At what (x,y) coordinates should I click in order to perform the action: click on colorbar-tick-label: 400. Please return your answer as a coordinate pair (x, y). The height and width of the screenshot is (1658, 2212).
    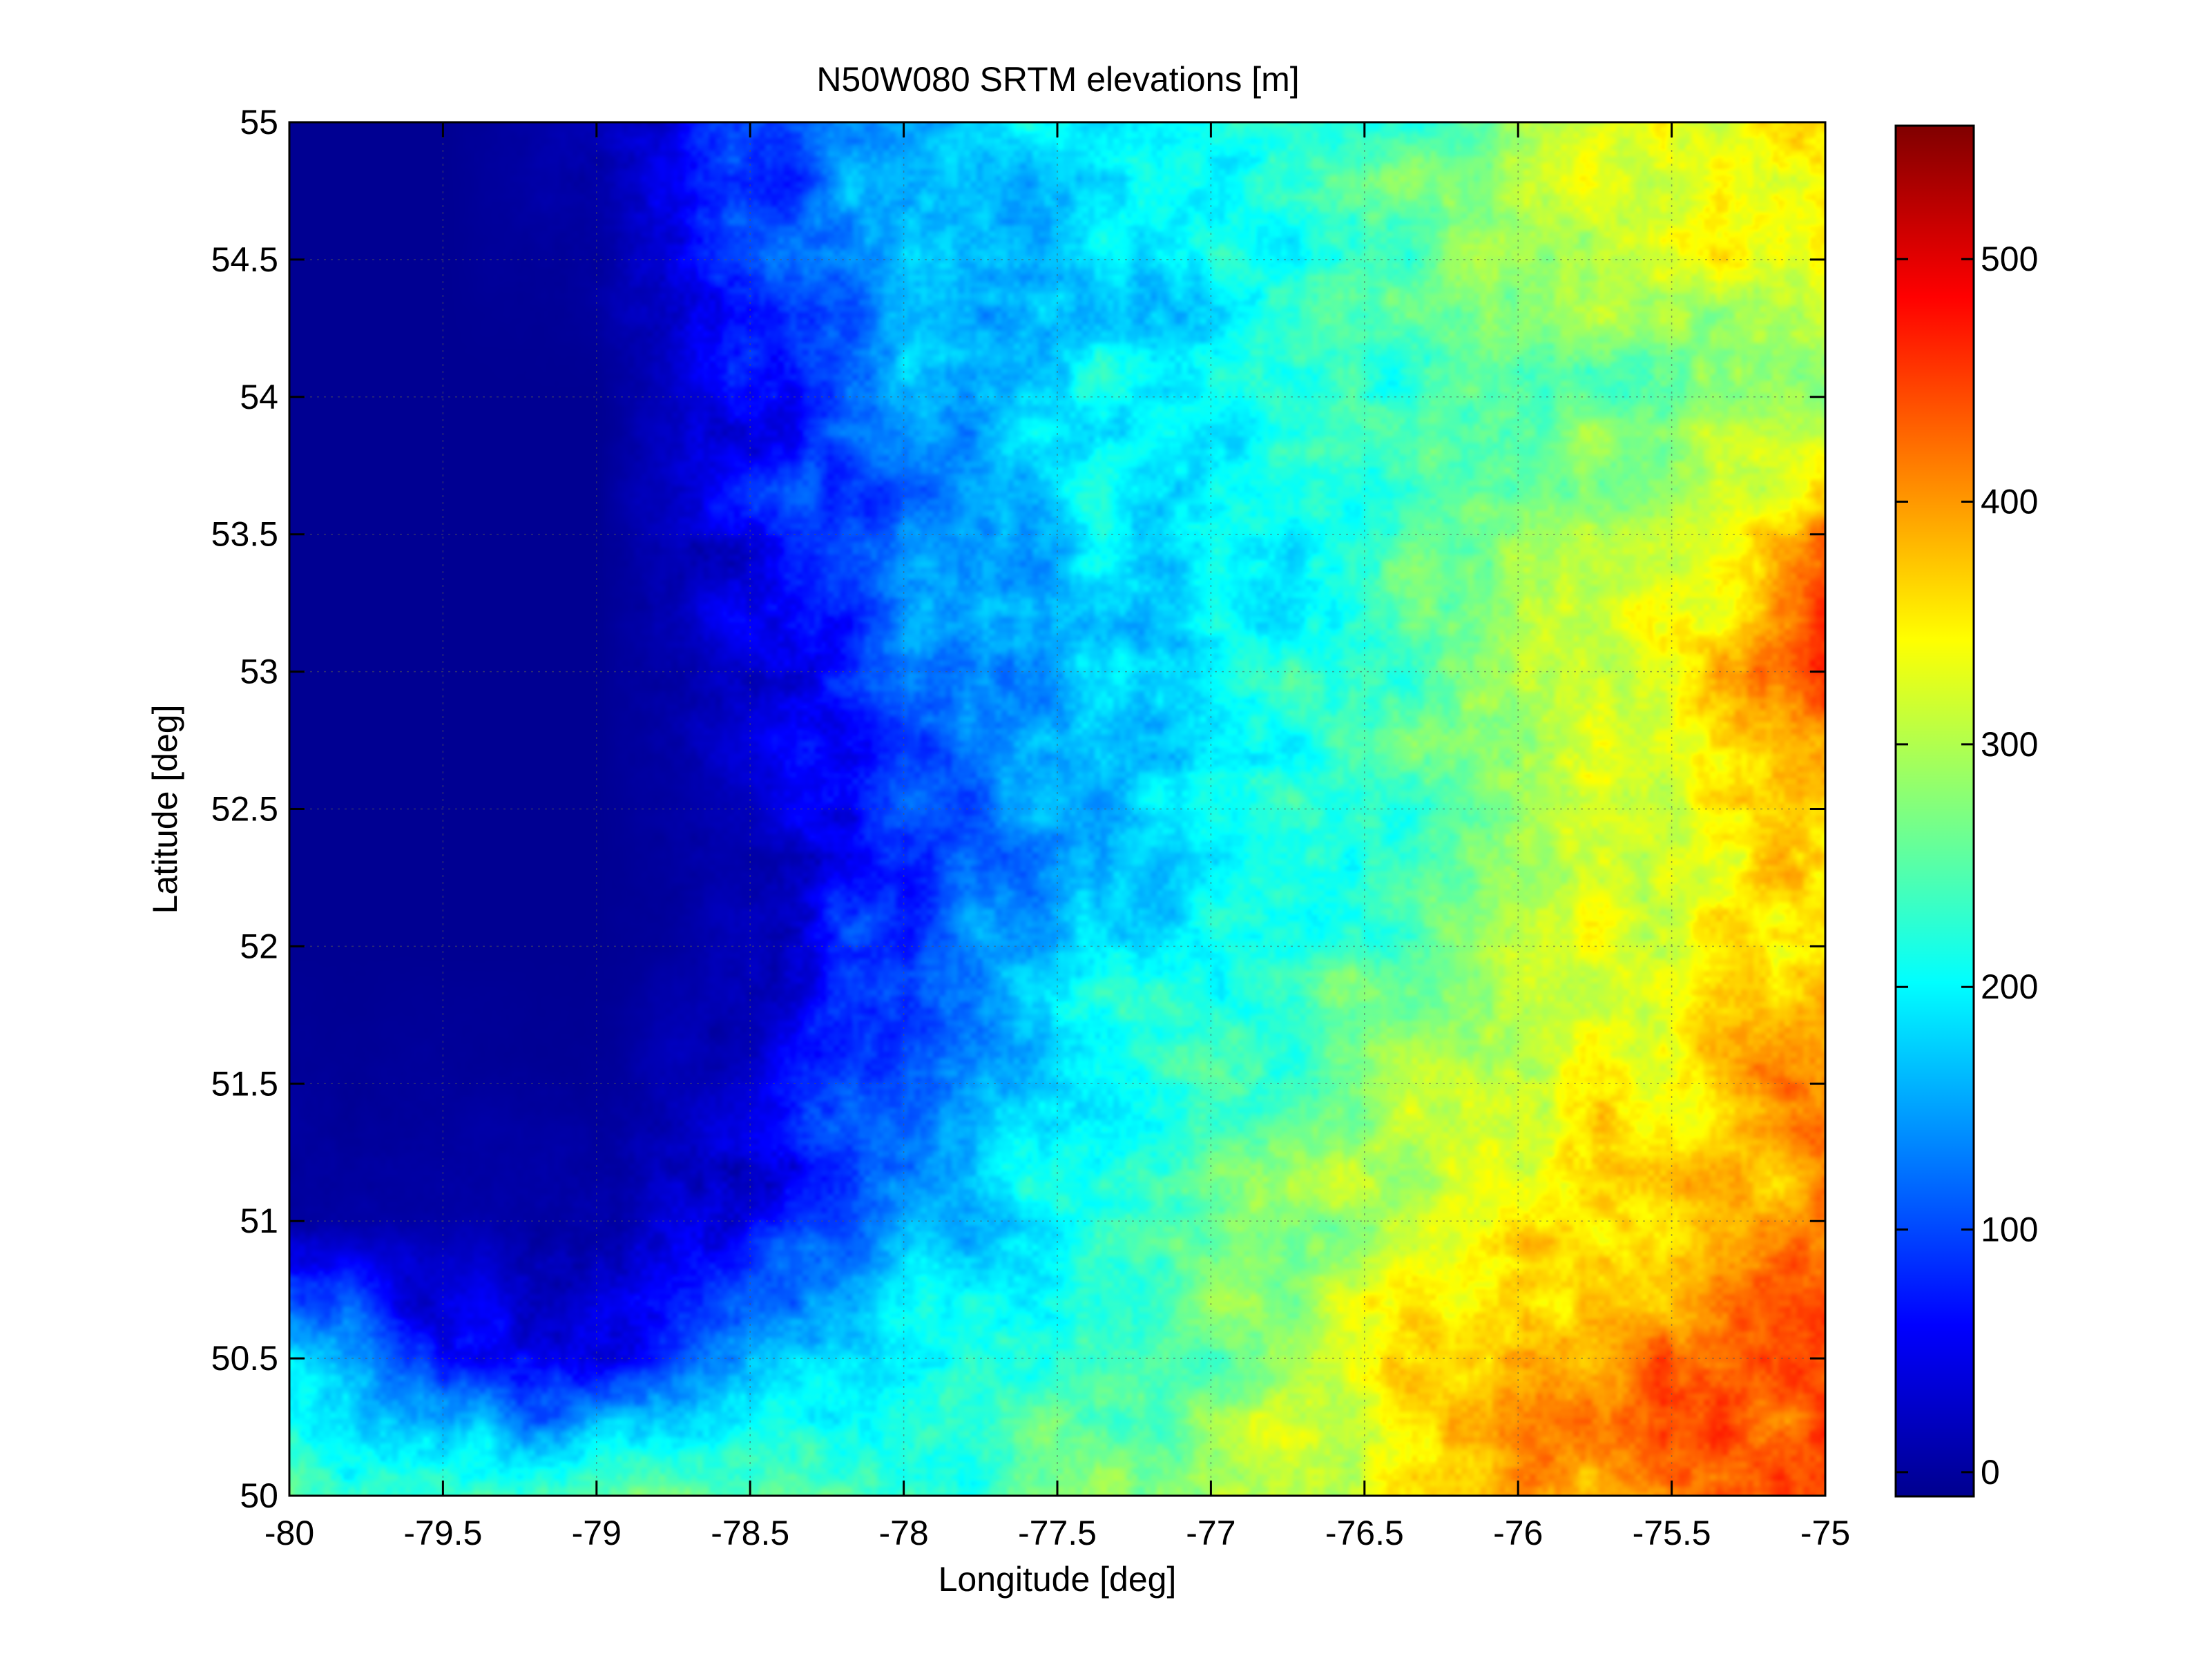
    Looking at the image, I should click on (2010, 502).